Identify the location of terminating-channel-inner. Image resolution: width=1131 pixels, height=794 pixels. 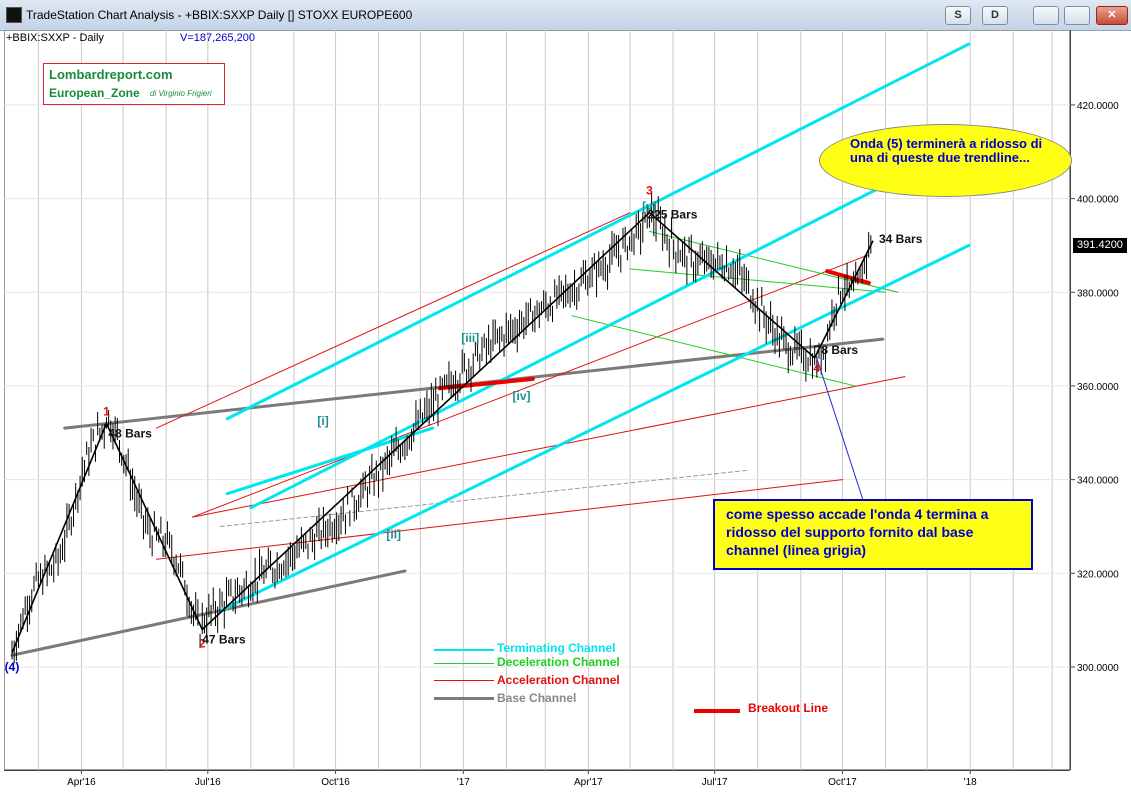
(330, 461).